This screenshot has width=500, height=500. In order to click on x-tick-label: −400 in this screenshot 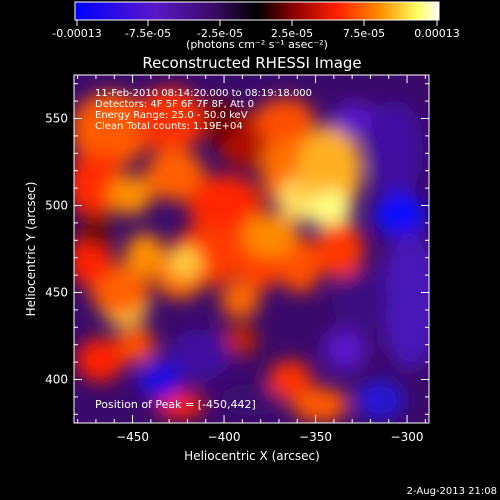, I will do `click(224, 437)`.